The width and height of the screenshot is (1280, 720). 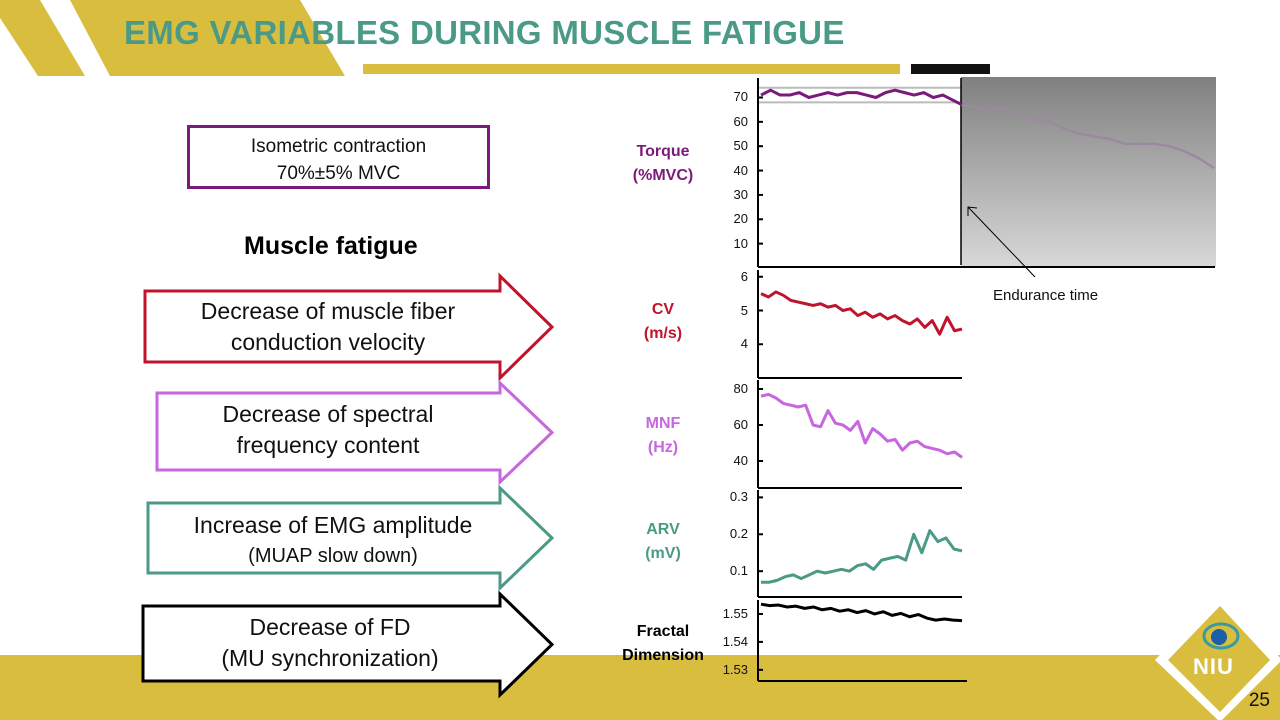 What do you see at coordinates (338, 173) in the screenshot?
I see `contraction-line2: 70%±5% MVC` at bounding box center [338, 173].